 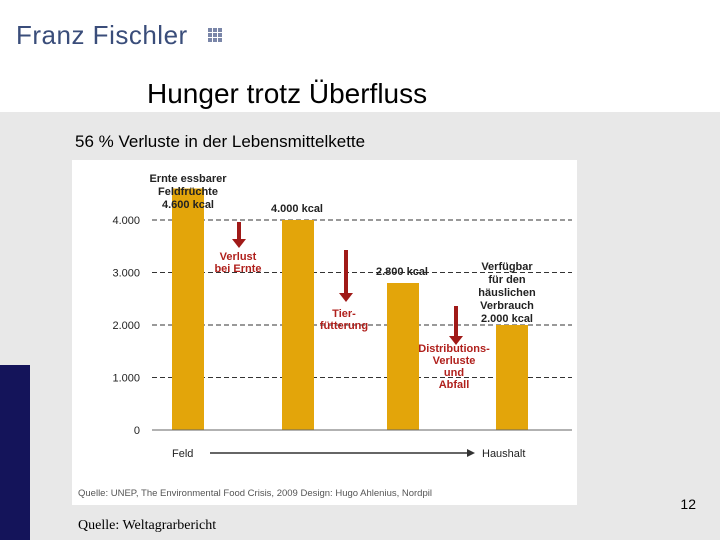 What do you see at coordinates (102, 35) in the screenshot?
I see `logo: Franz Fischler` at bounding box center [102, 35].